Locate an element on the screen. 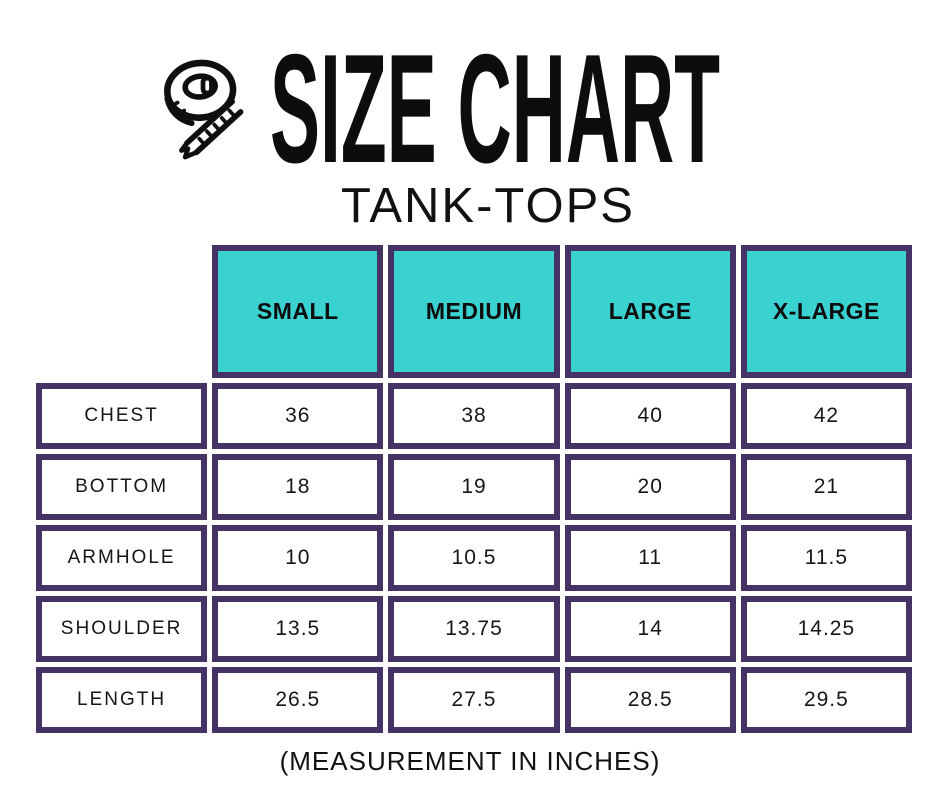 This screenshot has height=788, width=940. row-label-armhole: ARMHOLE is located at coordinates (122, 558).